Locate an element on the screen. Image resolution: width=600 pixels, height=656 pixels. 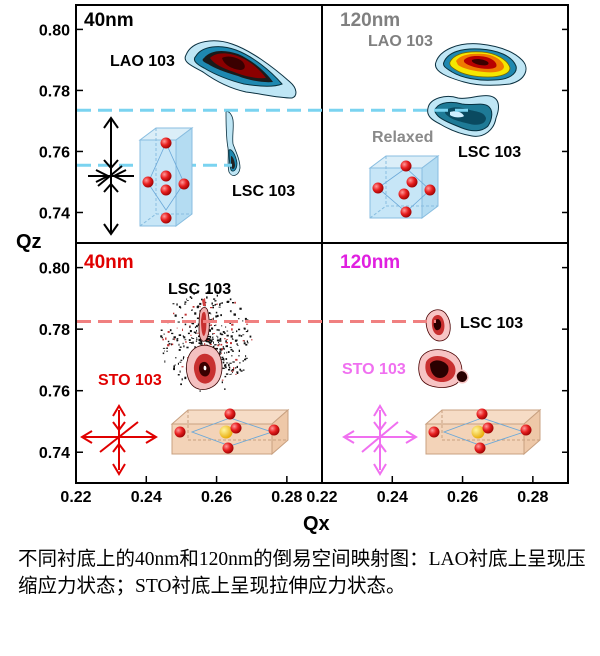
p1-lsc-label: LSC 103 is located at coordinates (263, 191).